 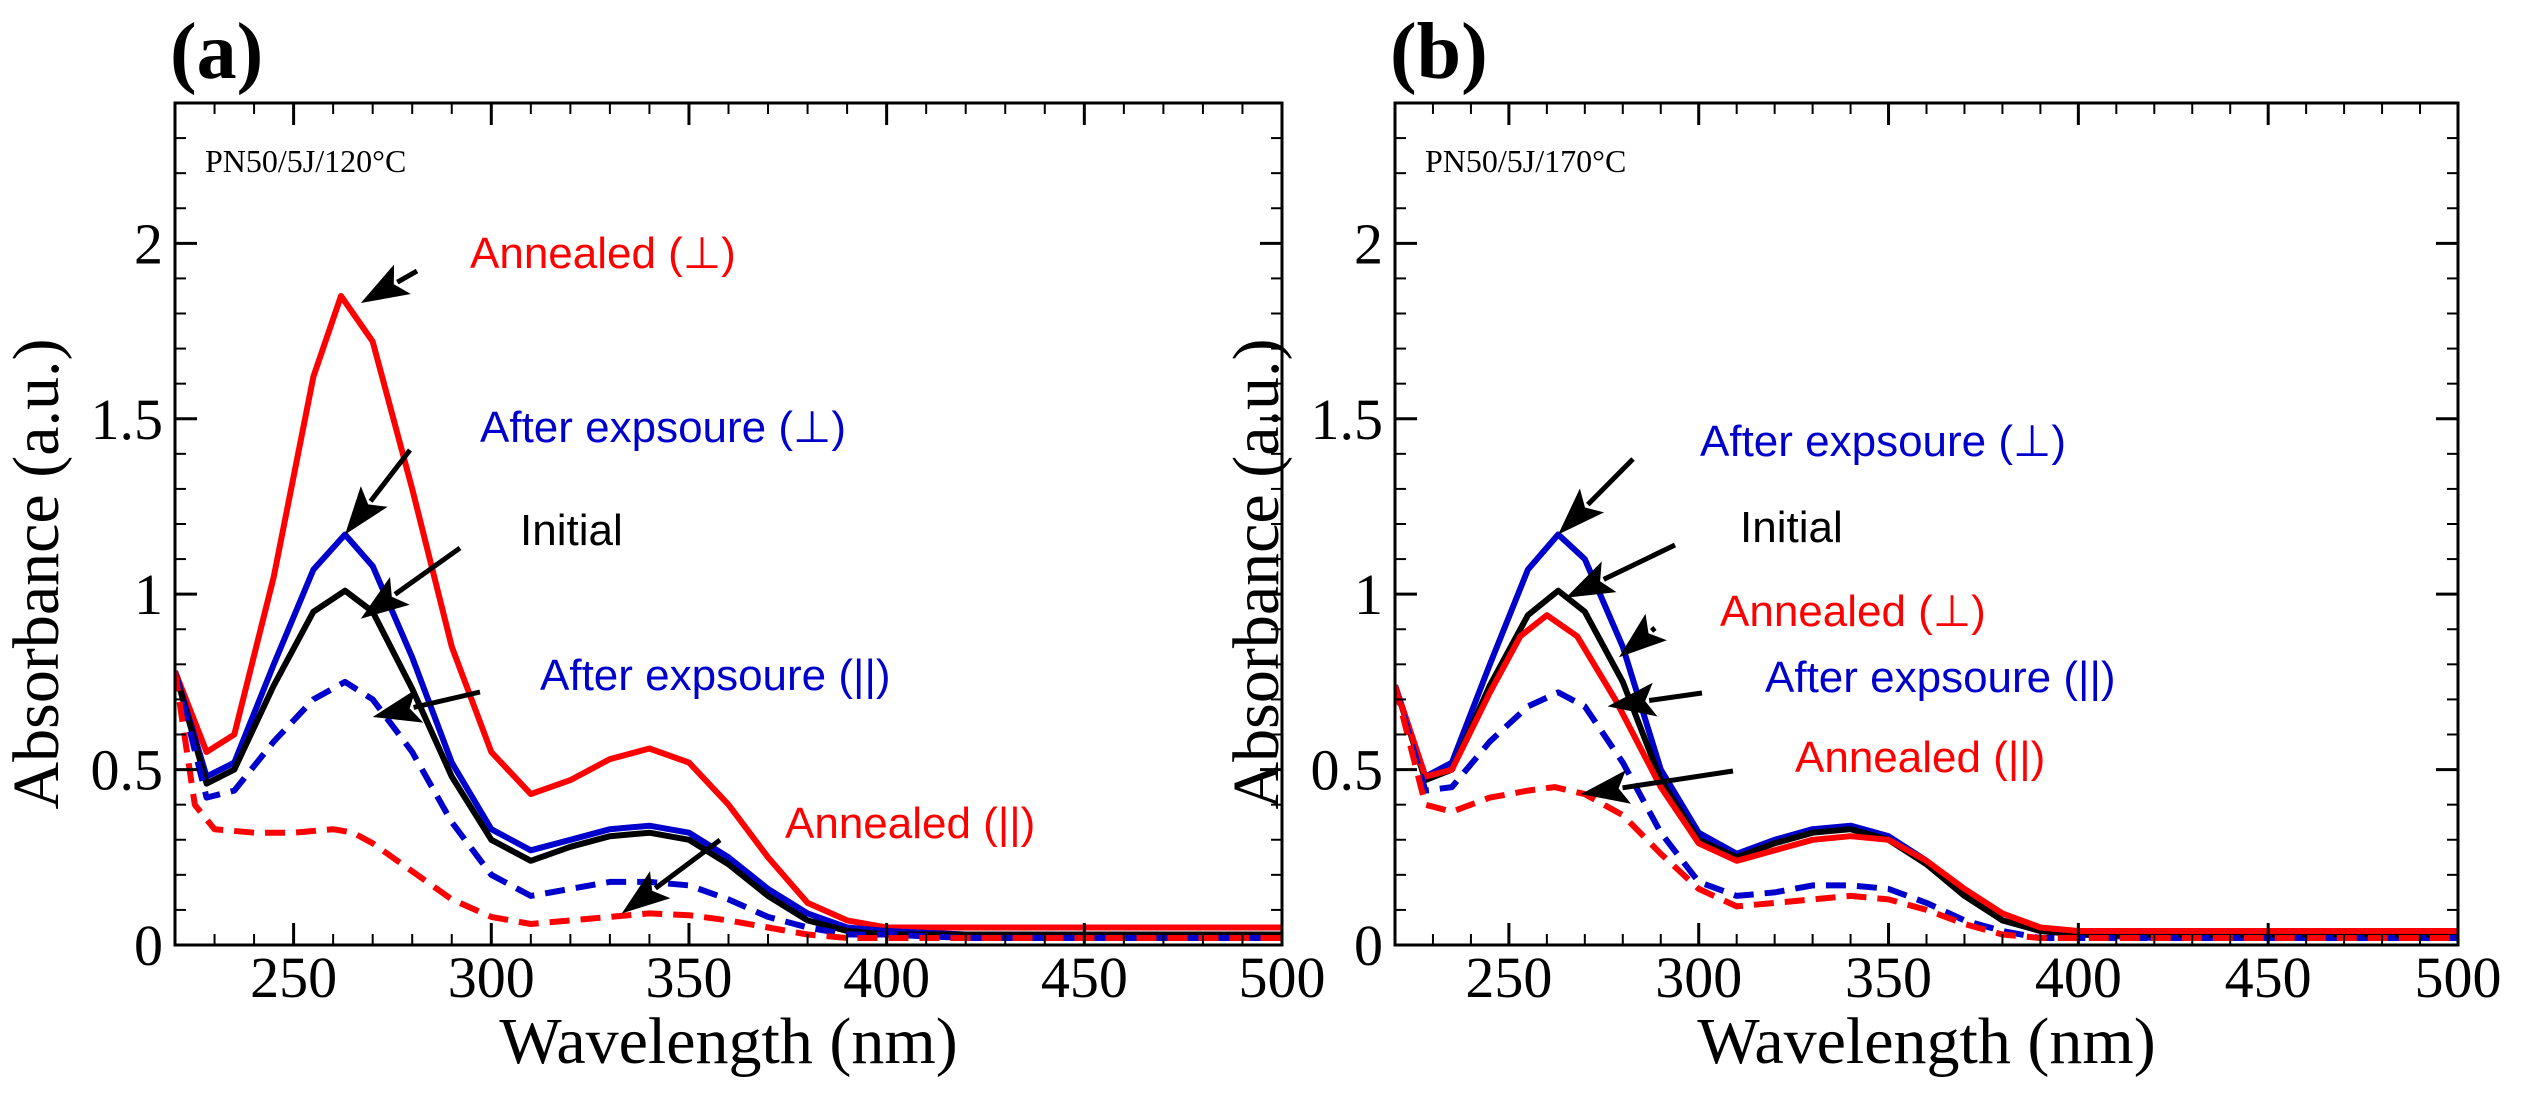 What do you see at coordinates (1525, 161) in the screenshot?
I see `sample-label: PN50/5J/170°C` at bounding box center [1525, 161].